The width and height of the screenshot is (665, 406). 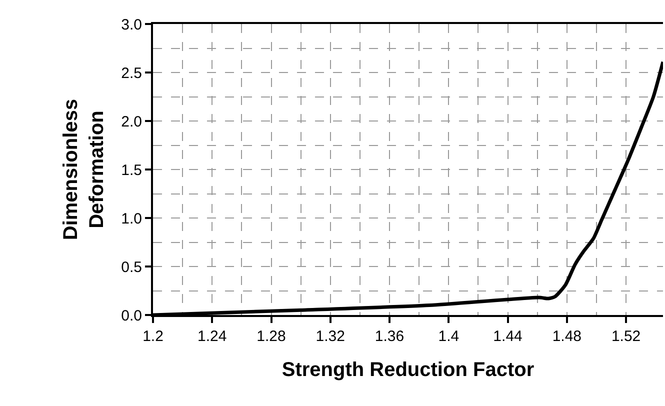 What do you see at coordinates (212, 336) in the screenshot?
I see `x-tick-label: 1.24` at bounding box center [212, 336].